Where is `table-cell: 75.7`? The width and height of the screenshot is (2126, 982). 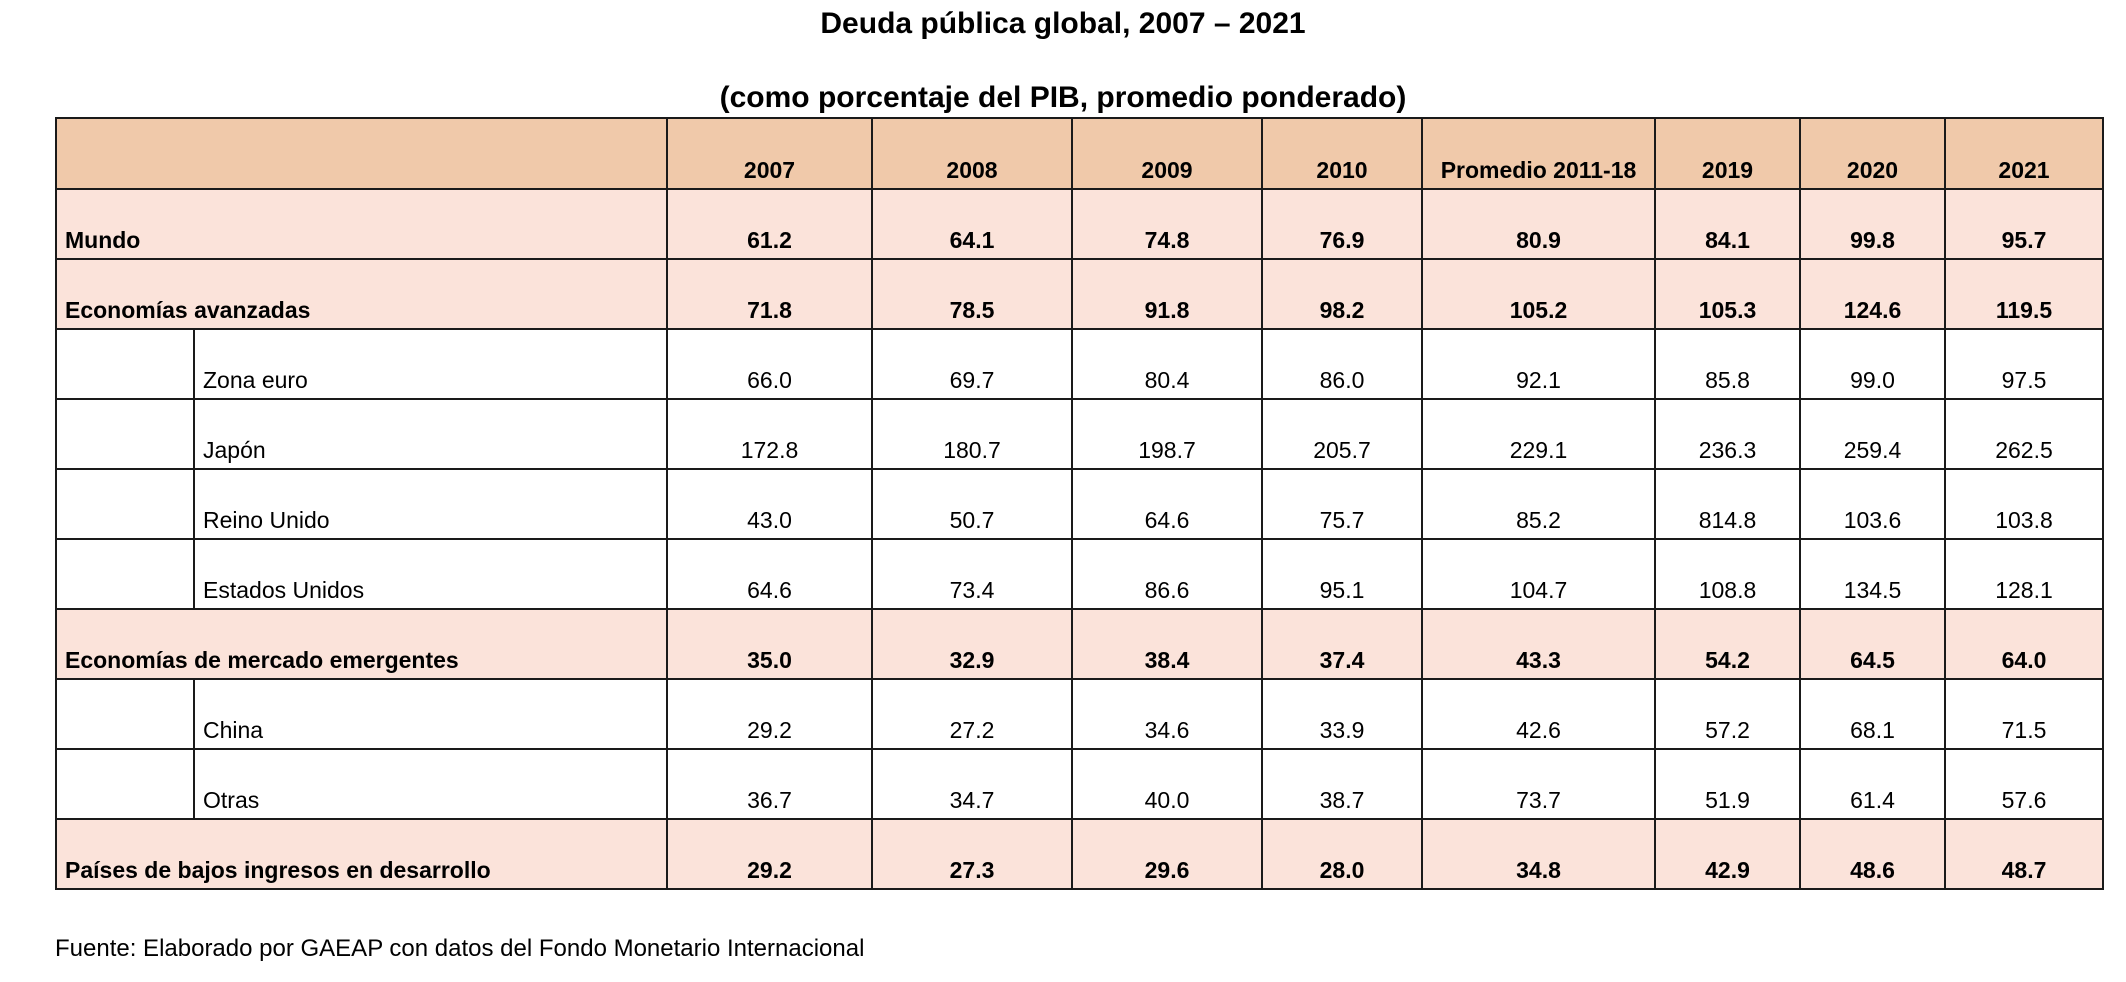
table-cell: 75.7 is located at coordinates (1342, 504).